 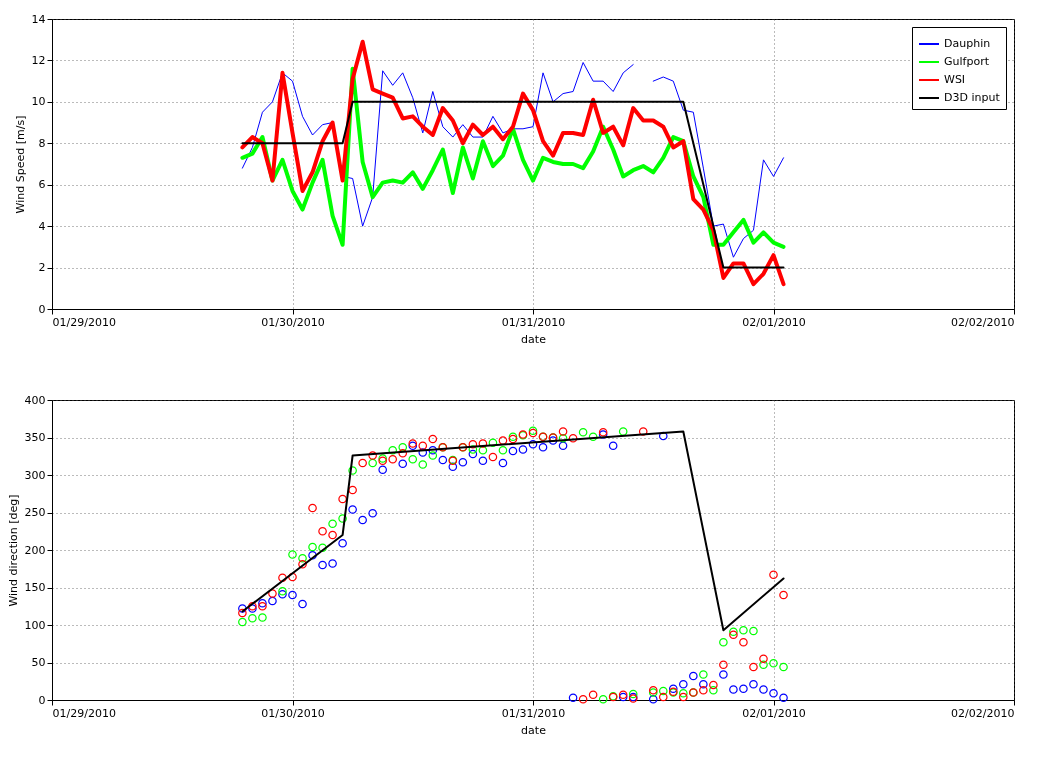 I want to click on y-tick-label: 400, so click(x=35, y=400).